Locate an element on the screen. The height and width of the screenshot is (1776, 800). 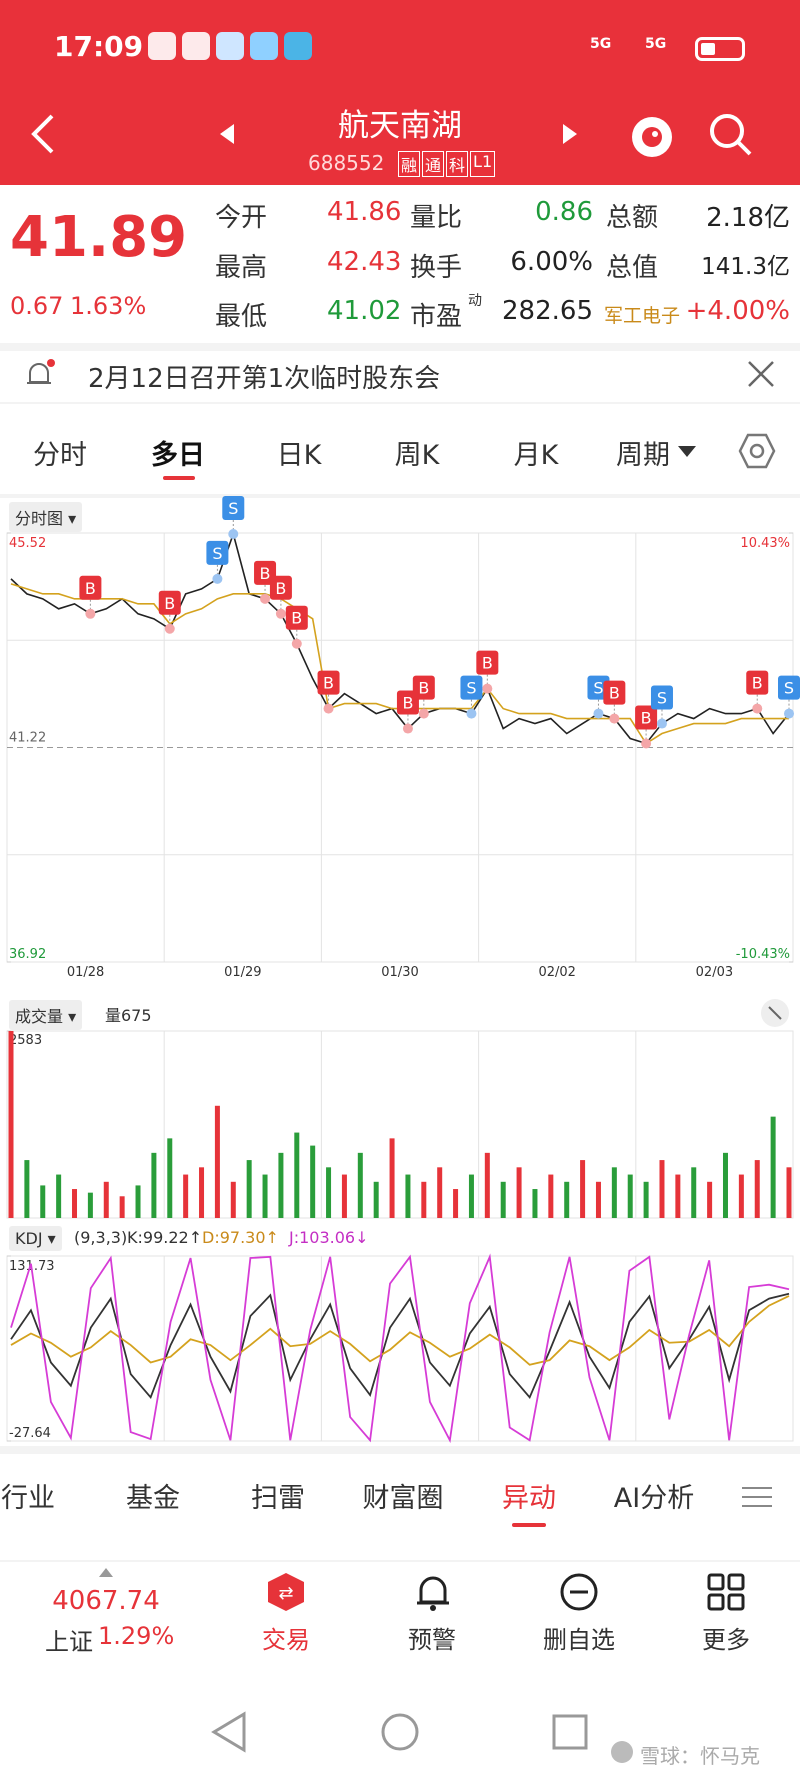
info-tab-active: 异动 is located at coordinates (529, 1498).